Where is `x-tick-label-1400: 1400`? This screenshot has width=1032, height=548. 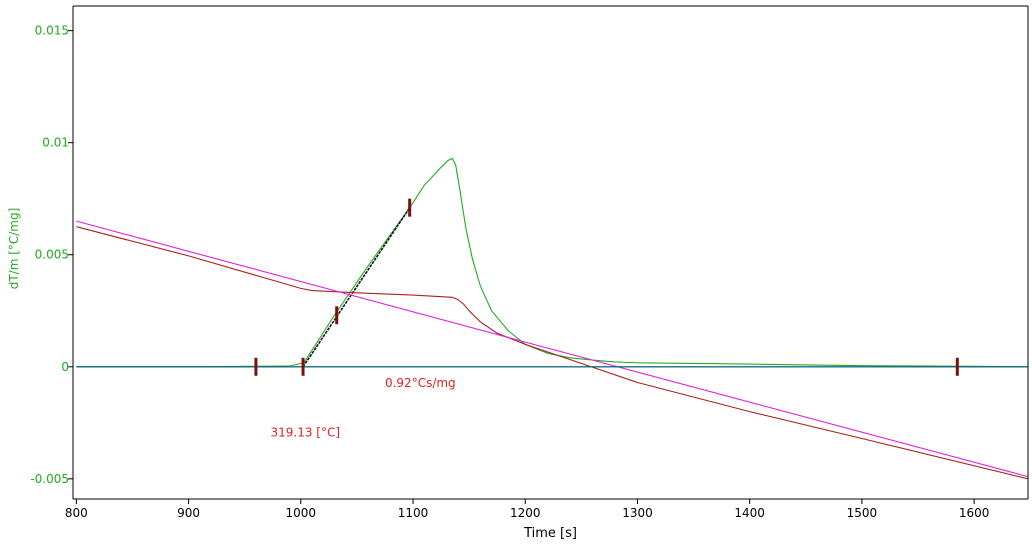
x-tick-label-1400: 1400 is located at coordinates (749, 513).